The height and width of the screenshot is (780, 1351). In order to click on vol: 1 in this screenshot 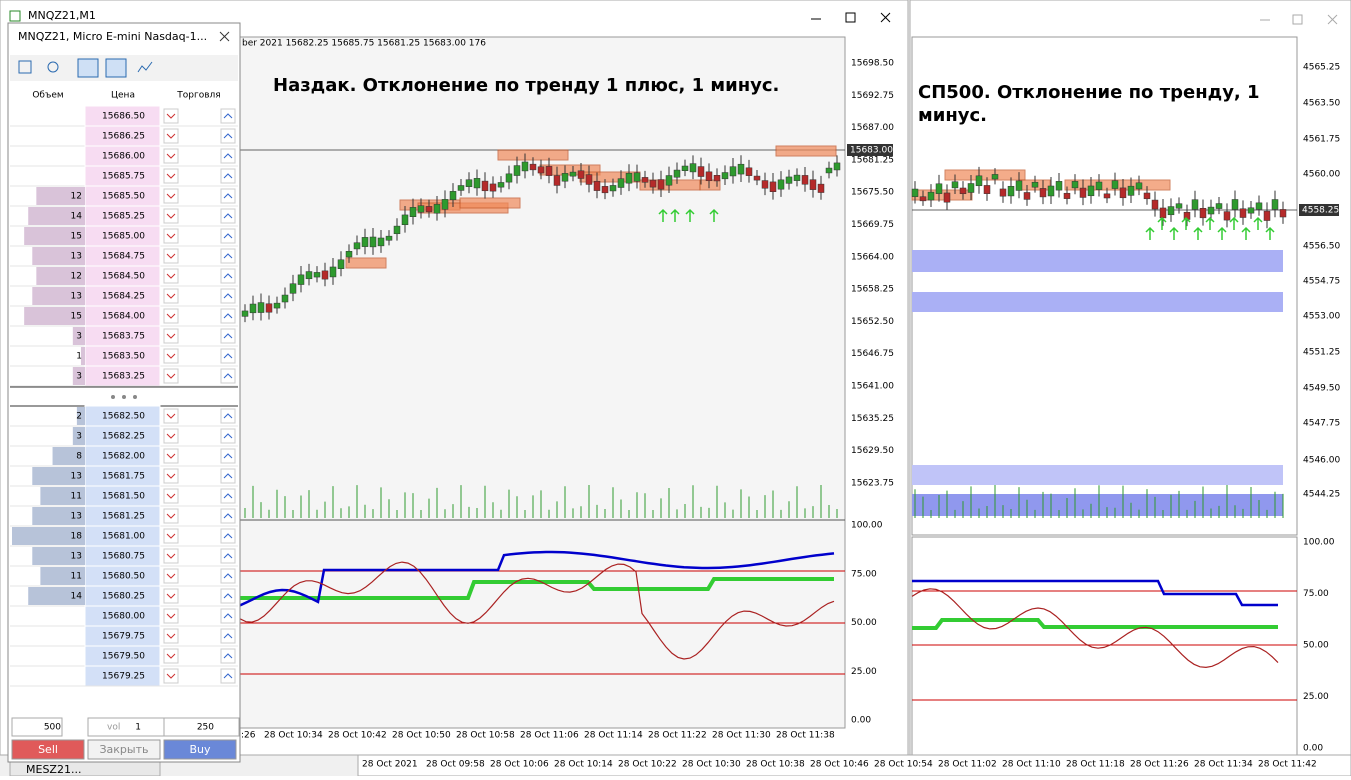, I will do `click(138, 728)`.